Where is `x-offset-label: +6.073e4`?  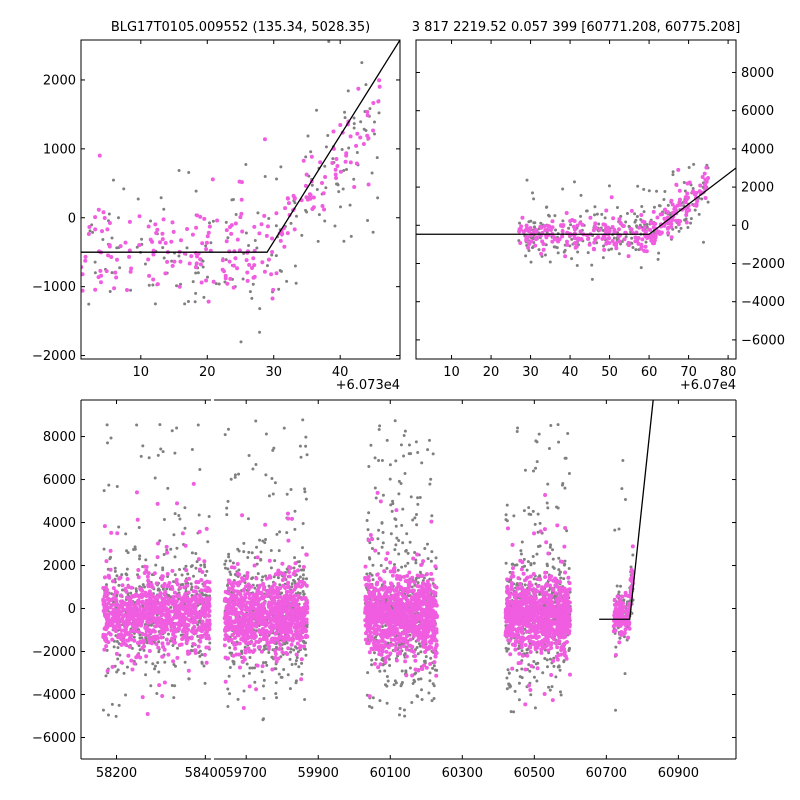 x-offset-label: +6.073e4 is located at coordinates (368, 385).